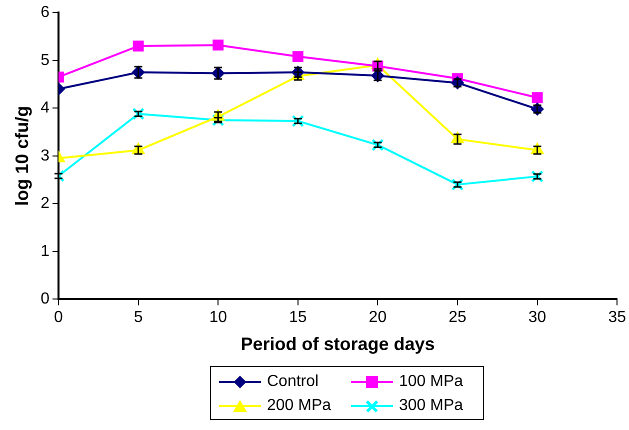  What do you see at coordinates (45, 13) in the screenshot?
I see `y-tick-label: 6` at bounding box center [45, 13].